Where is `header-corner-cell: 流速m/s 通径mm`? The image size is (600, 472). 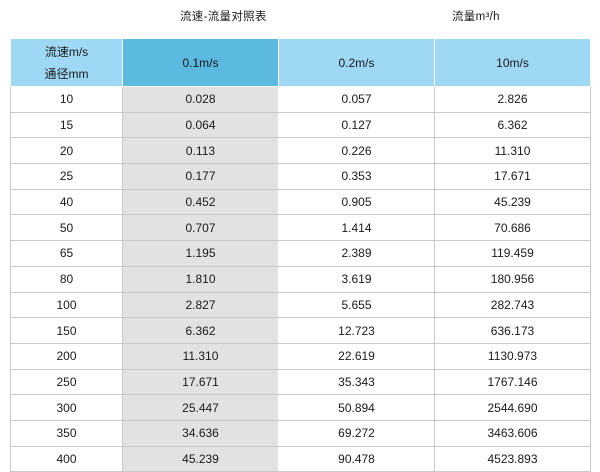
header-corner-cell: 流速m/s 通径mm is located at coordinates (66, 62).